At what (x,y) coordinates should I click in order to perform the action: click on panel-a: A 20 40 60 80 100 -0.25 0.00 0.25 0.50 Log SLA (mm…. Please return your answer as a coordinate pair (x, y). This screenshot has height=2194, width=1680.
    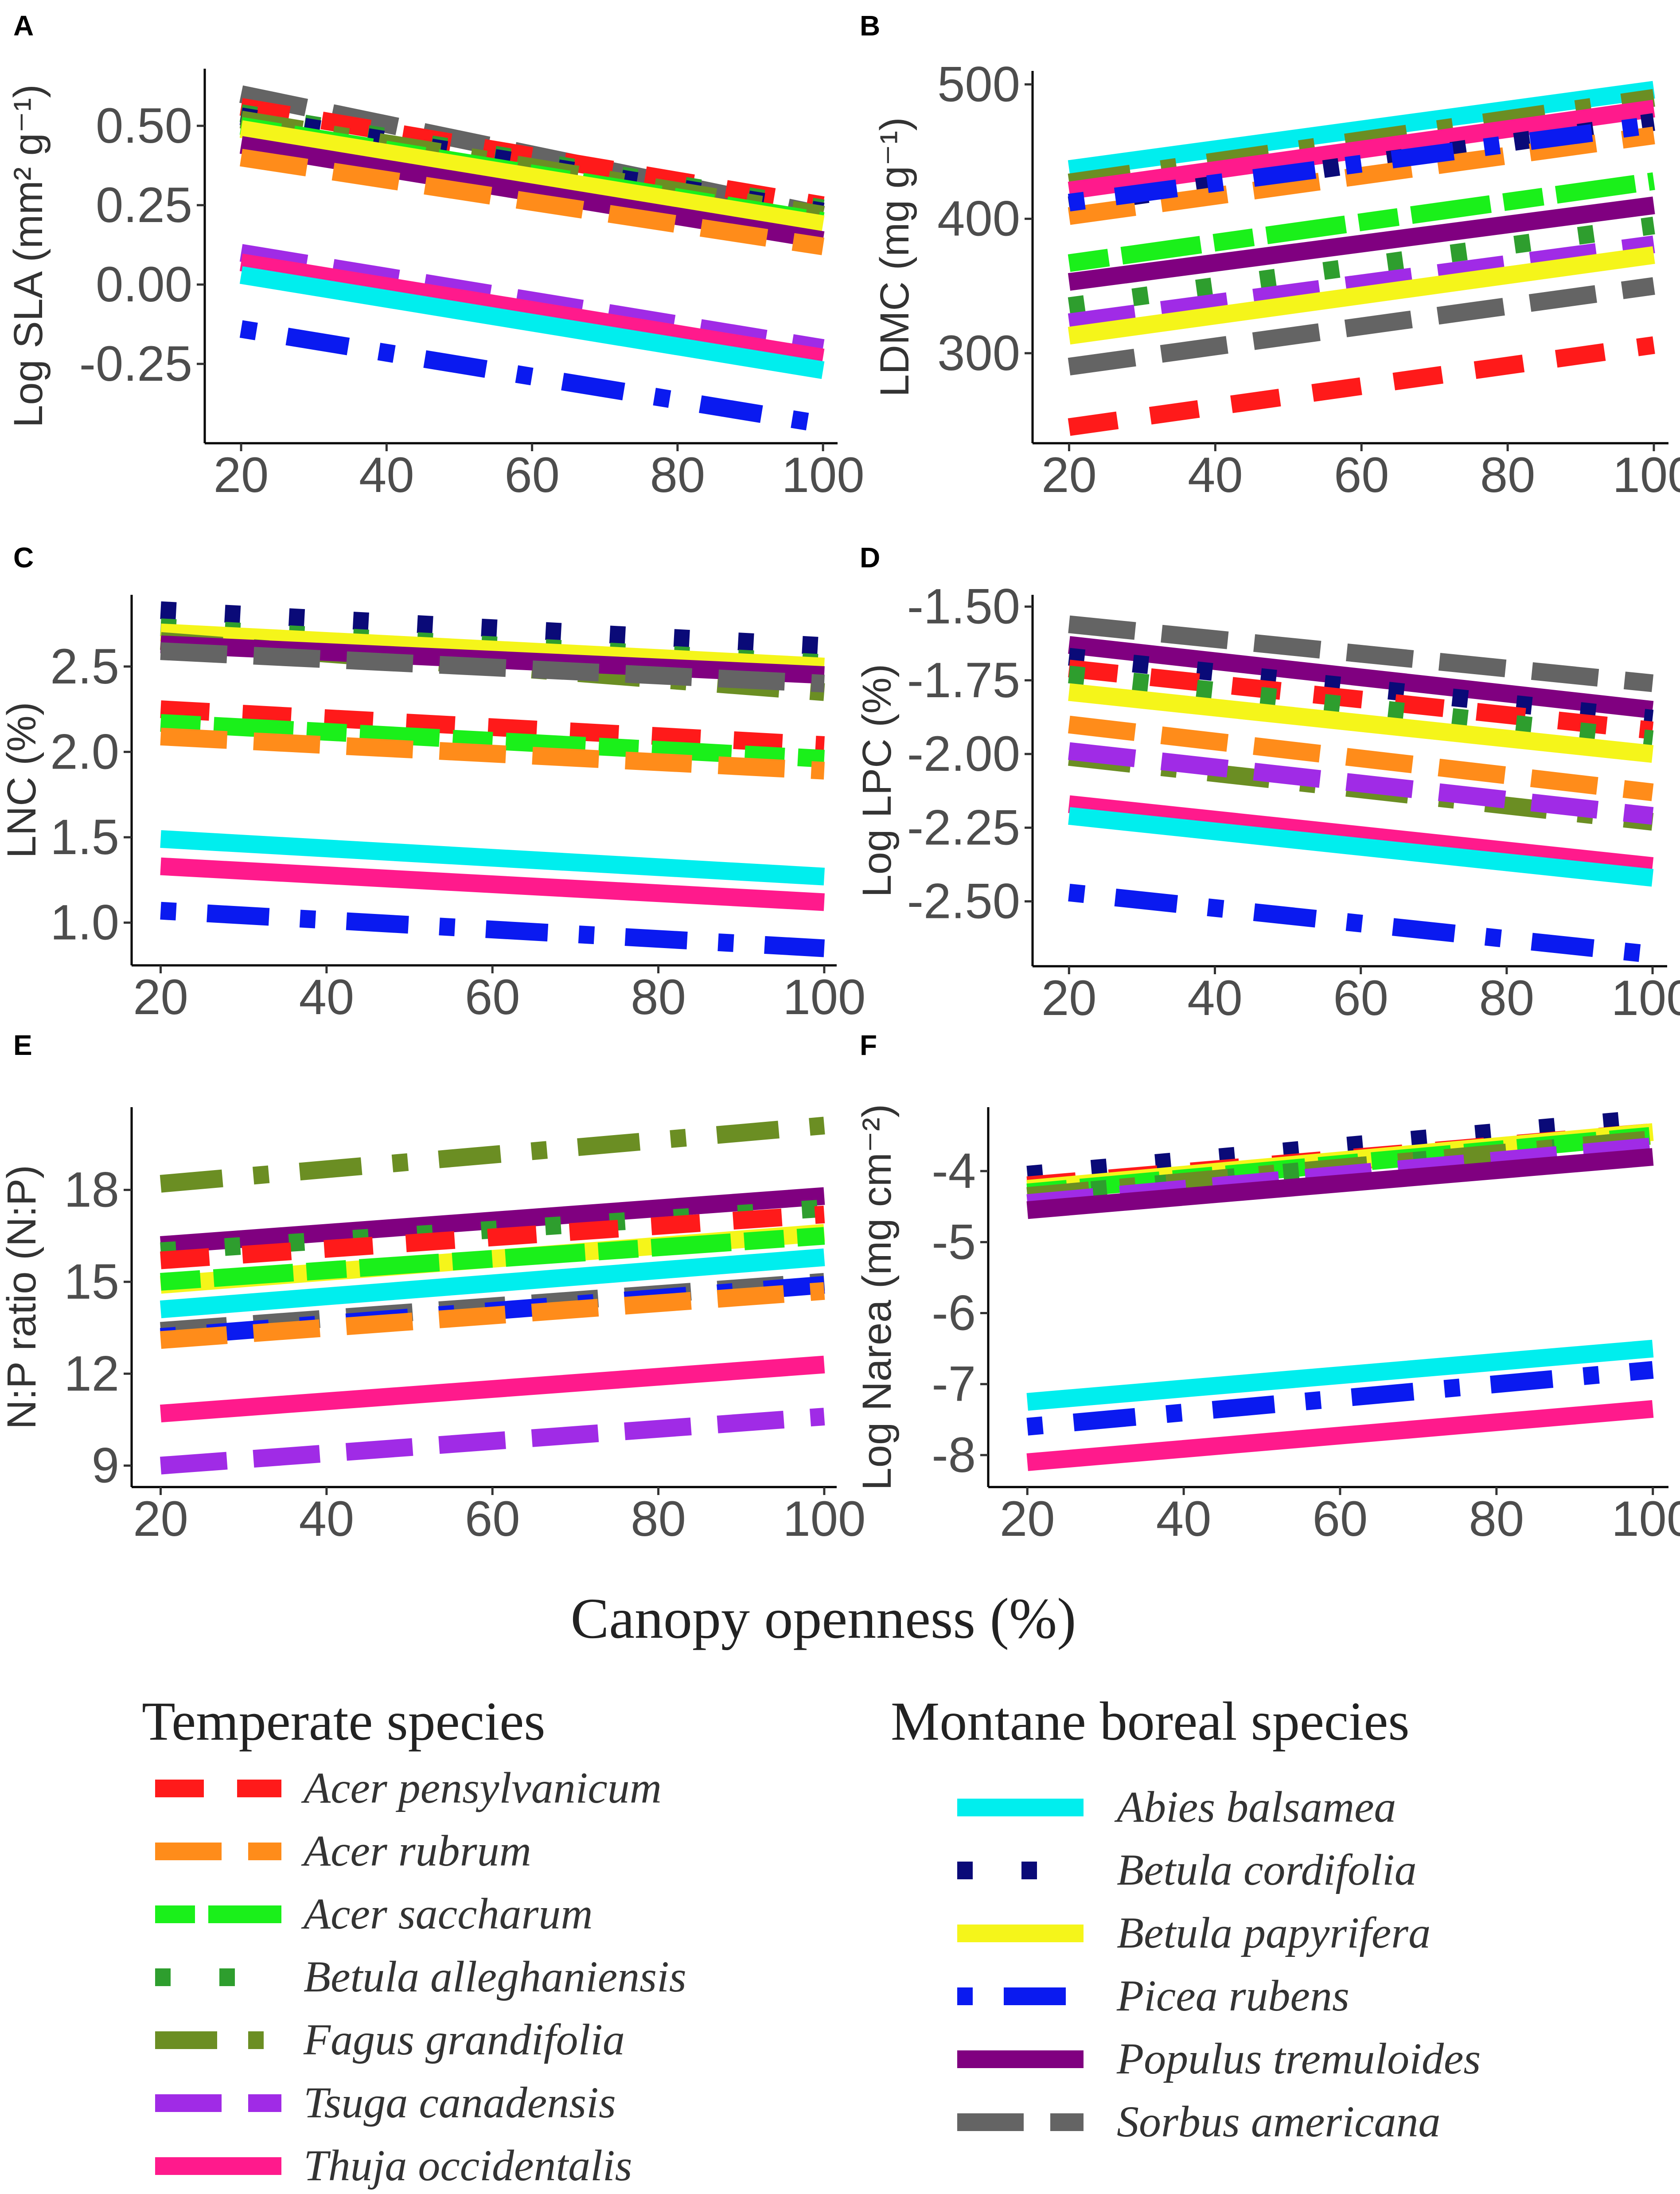
    Looking at the image, I should click on (436, 257).